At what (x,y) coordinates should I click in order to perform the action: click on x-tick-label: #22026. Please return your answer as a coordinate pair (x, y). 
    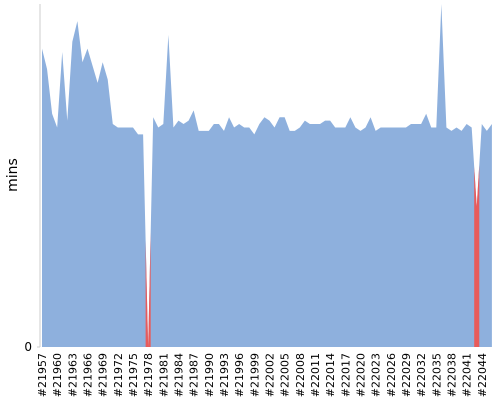
    Looking at the image, I should click on (391, 375).